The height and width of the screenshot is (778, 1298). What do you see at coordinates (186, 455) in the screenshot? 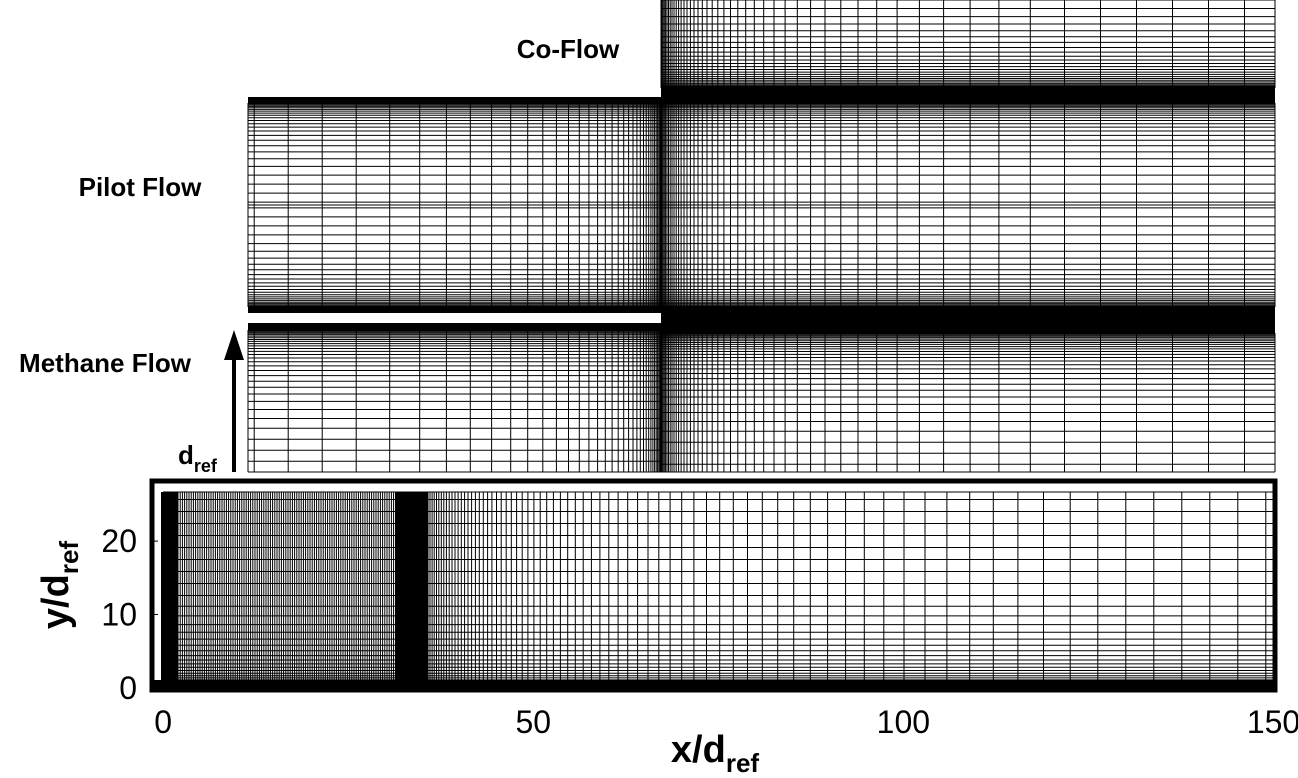
I see `dref-main: d` at bounding box center [186, 455].